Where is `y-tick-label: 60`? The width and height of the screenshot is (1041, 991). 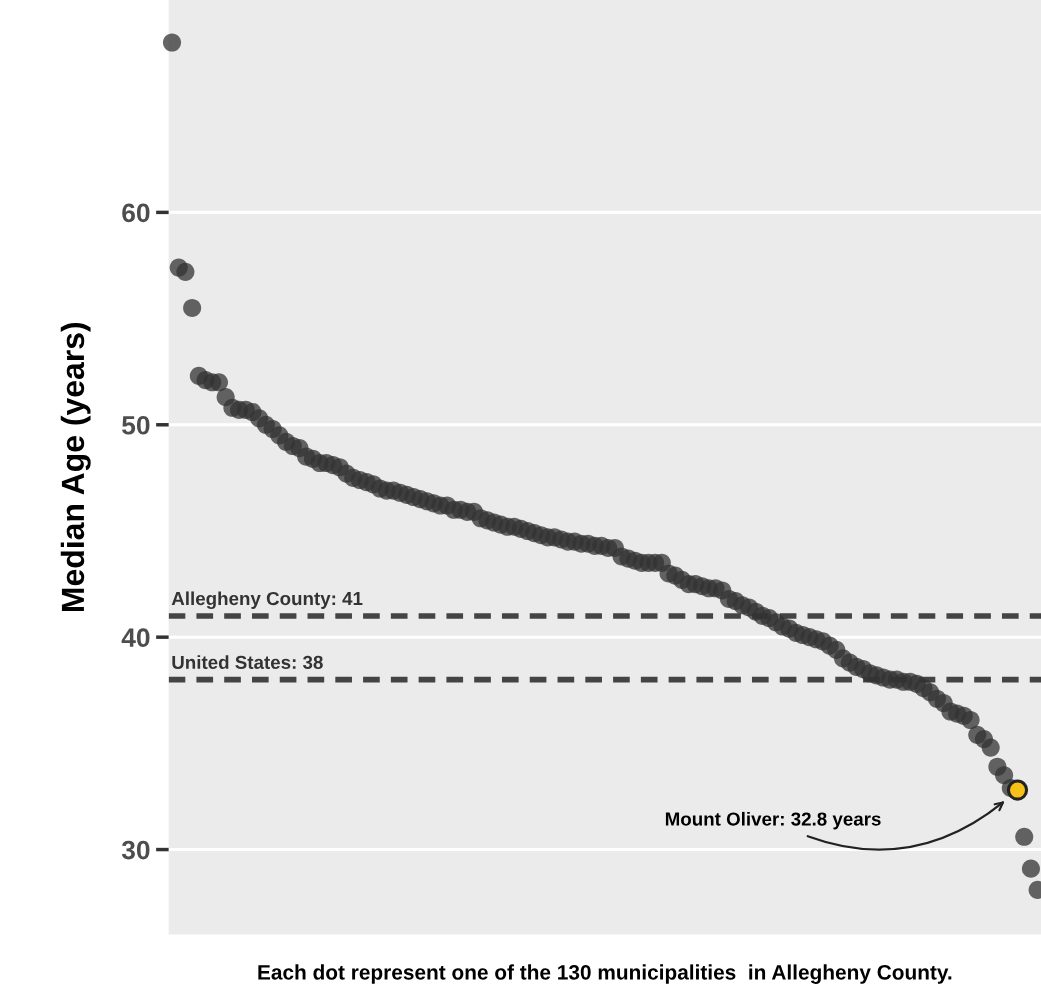 y-tick-label: 60 is located at coordinates (136, 213).